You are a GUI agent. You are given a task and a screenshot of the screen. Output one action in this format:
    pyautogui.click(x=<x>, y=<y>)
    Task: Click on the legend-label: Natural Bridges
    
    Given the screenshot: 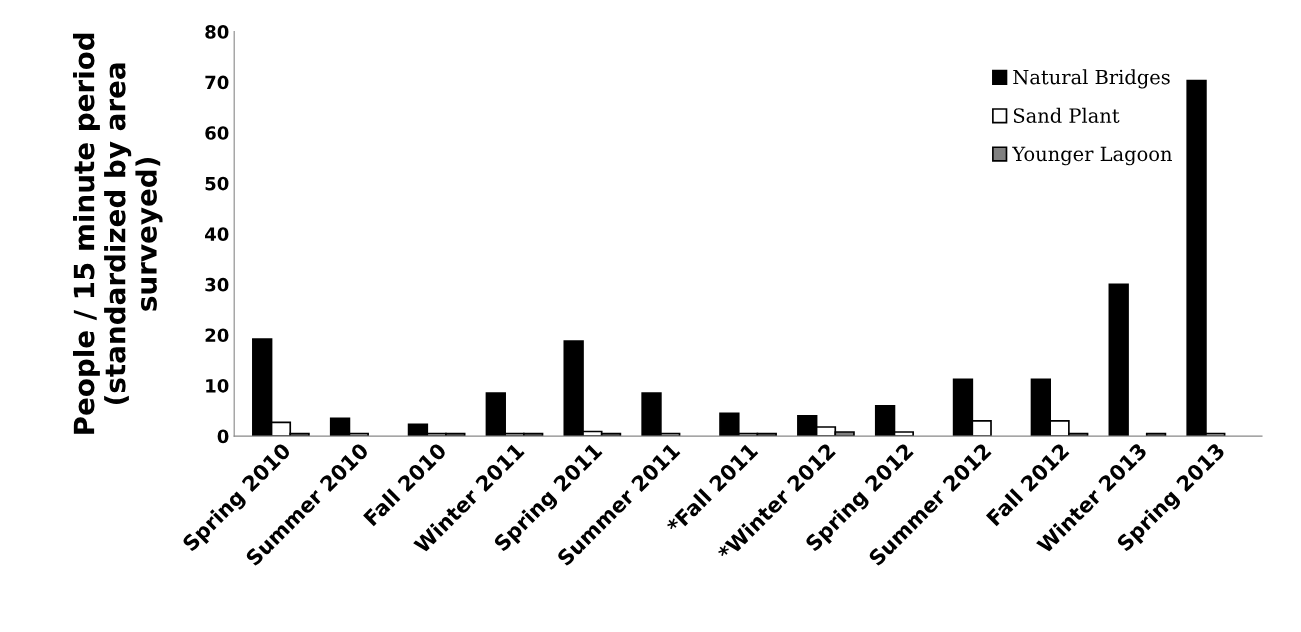 What is the action you would take?
    pyautogui.click(x=1091, y=79)
    